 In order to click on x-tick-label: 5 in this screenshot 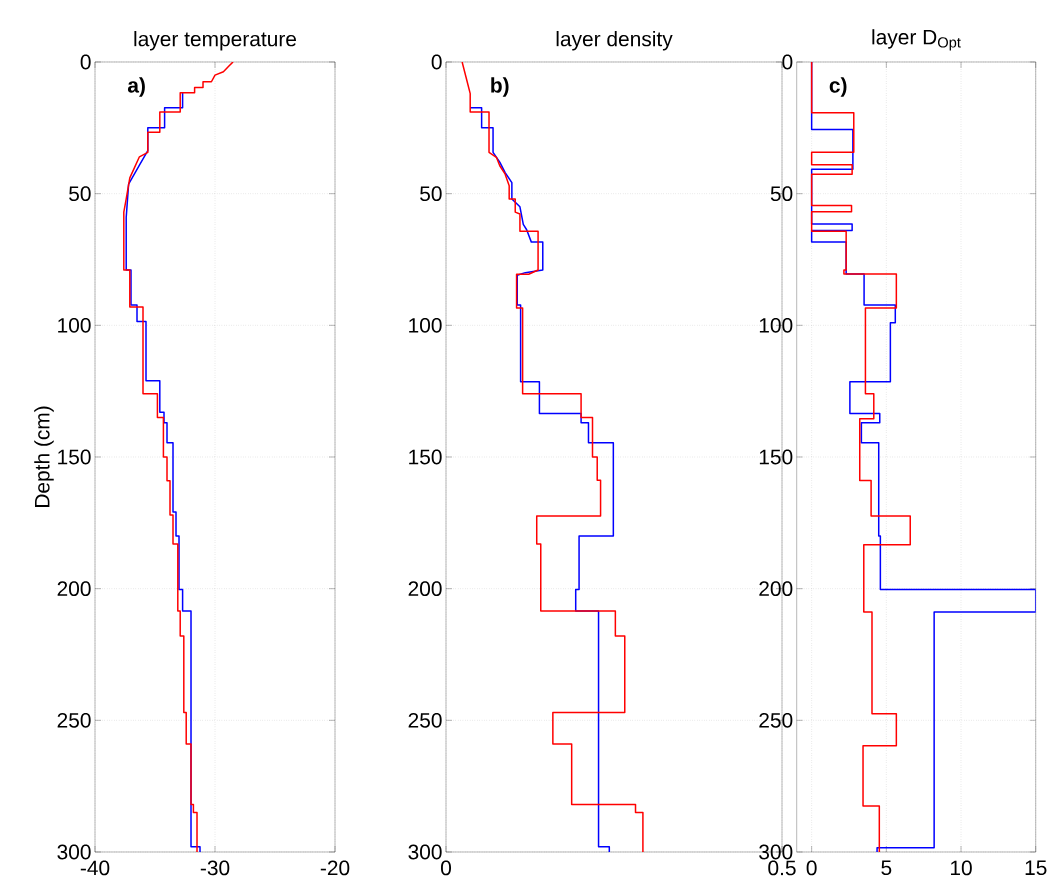, I will do `click(886, 868)`.